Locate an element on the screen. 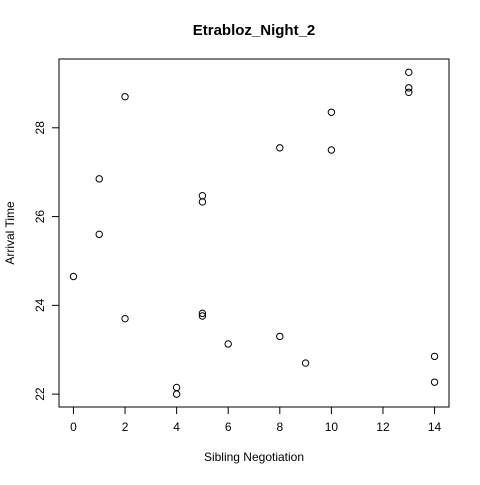  x-tick-label: 2 is located at coordinates (125, 427).